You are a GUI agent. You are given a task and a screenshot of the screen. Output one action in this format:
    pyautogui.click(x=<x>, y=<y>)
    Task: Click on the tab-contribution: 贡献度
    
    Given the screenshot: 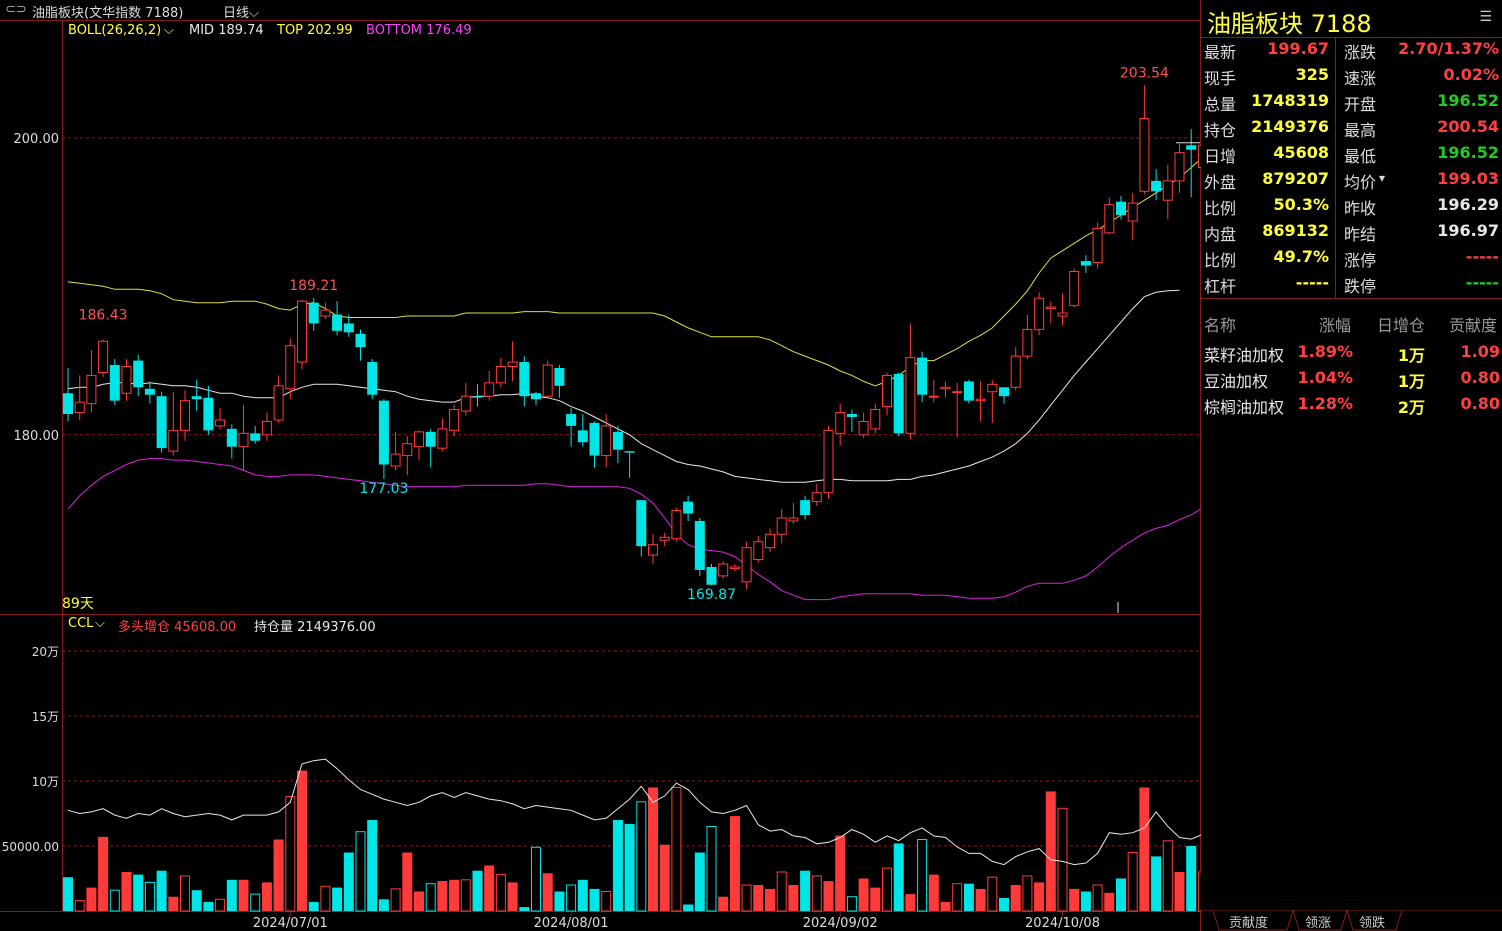 What is the action you would take?
    pyautogui.click(x=1249, y=923)
    